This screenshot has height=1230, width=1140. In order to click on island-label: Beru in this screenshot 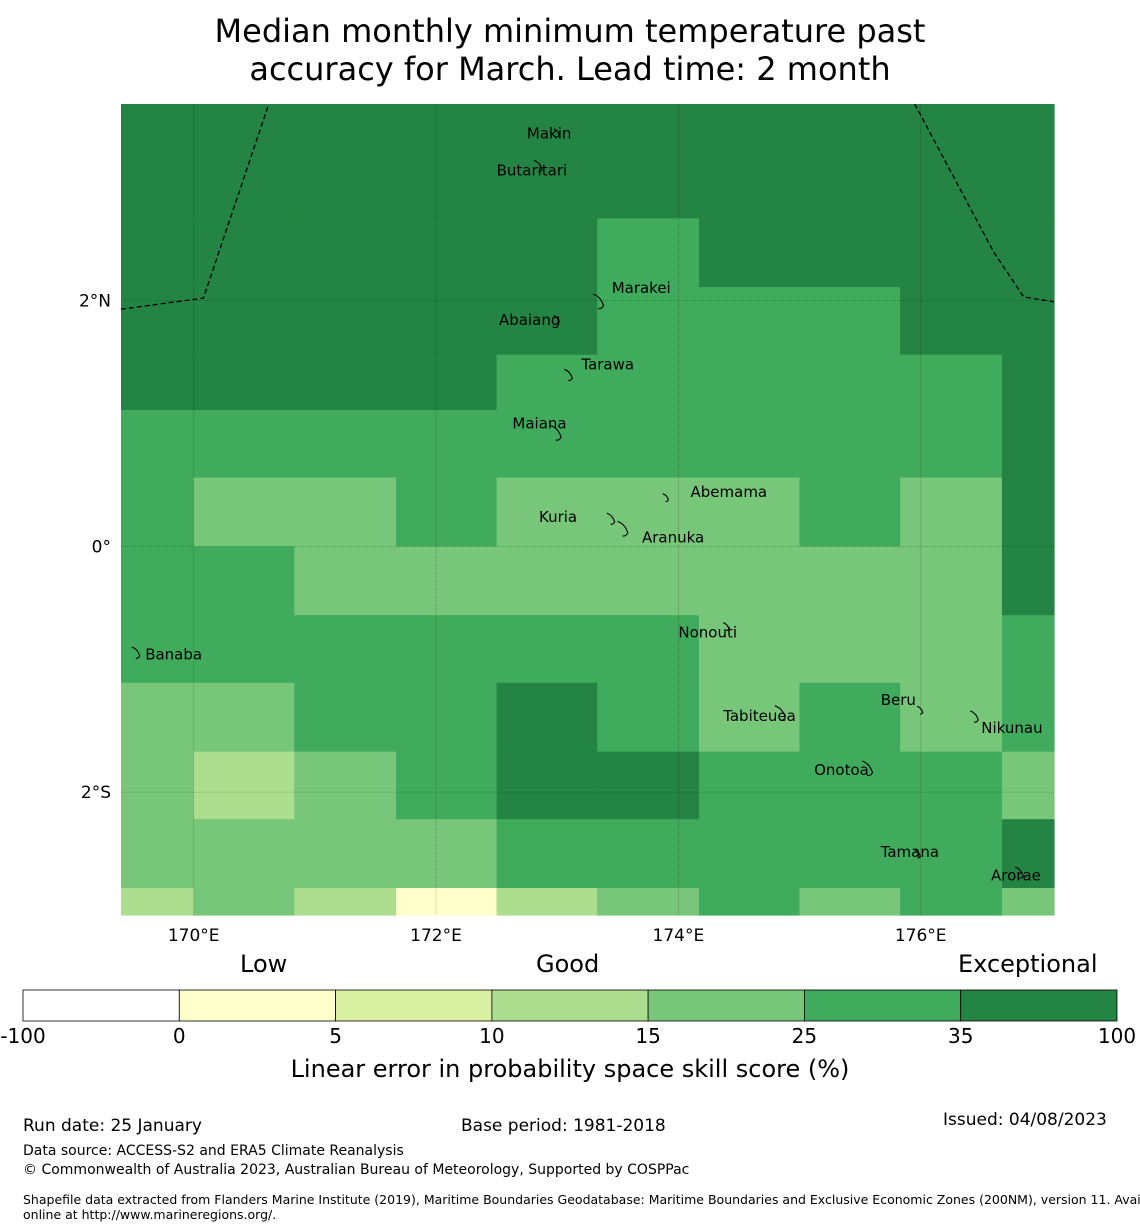, I will do `click(898, 700)`.